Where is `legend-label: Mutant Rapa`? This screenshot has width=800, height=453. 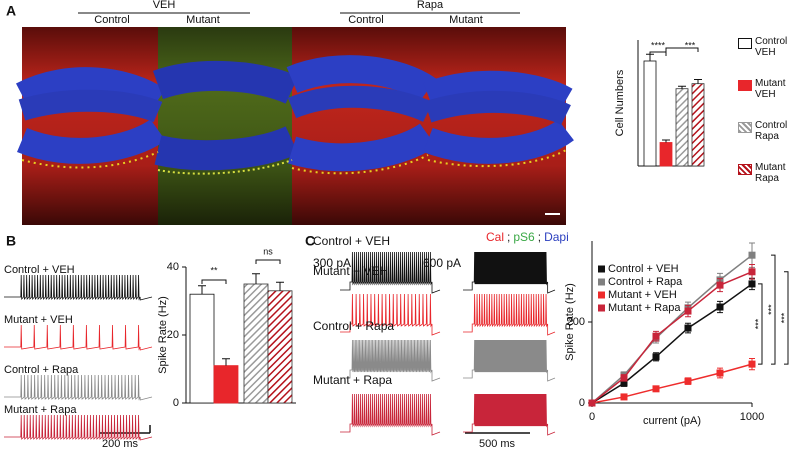
legend-label: Mutant Rapa is located at coordinates (770, 173).